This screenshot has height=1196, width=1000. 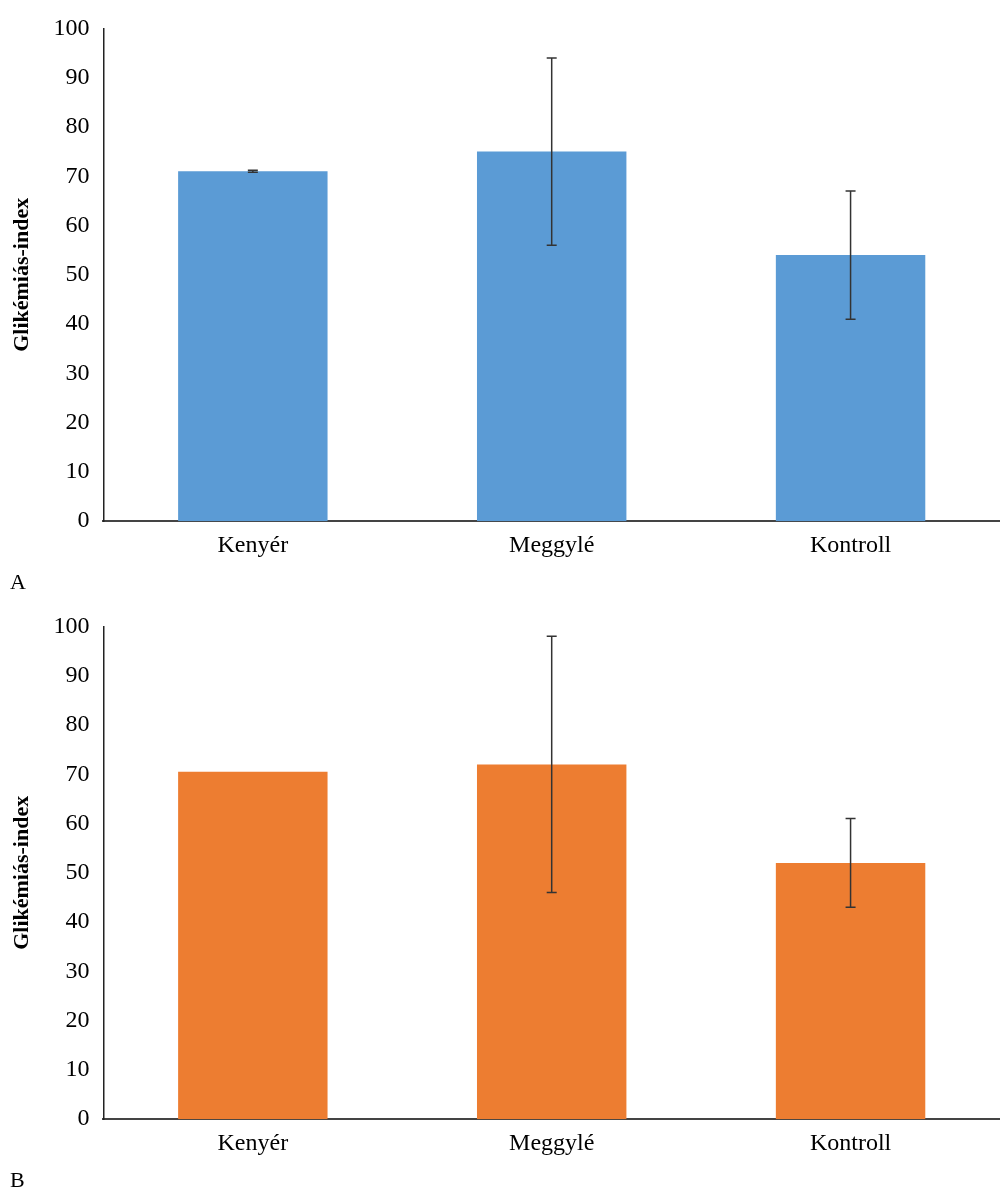 I want to click on text: B, so click(x=17, y=1179).